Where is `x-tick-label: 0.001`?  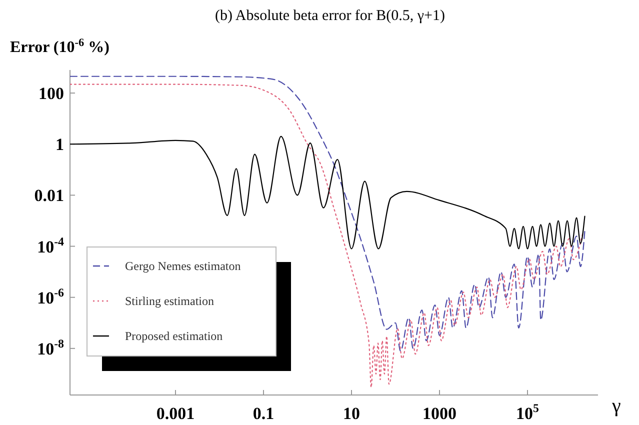 x-tick-label: 0.001 is located at coordinates (175, 413).